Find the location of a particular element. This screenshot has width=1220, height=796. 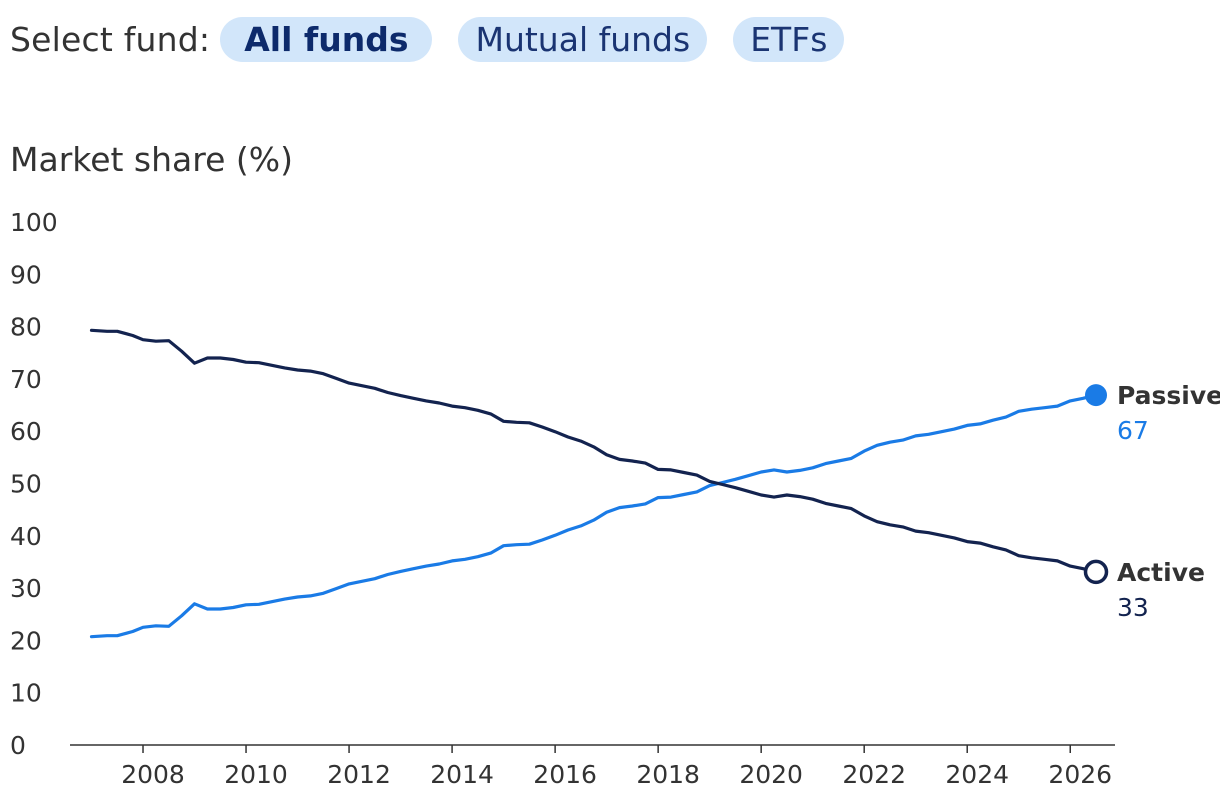

x-tick-label: 2010 is located at coordinates (256, 774).